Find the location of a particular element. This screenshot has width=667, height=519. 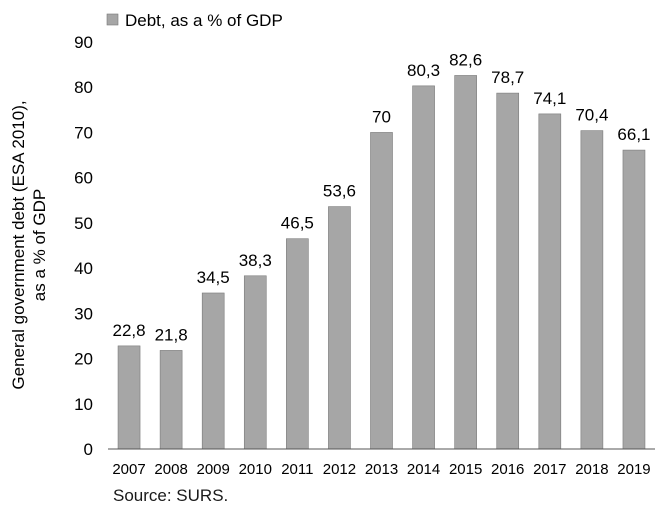

y-axis-label-line: as a % of GDP is located at coordinates (39, 245).